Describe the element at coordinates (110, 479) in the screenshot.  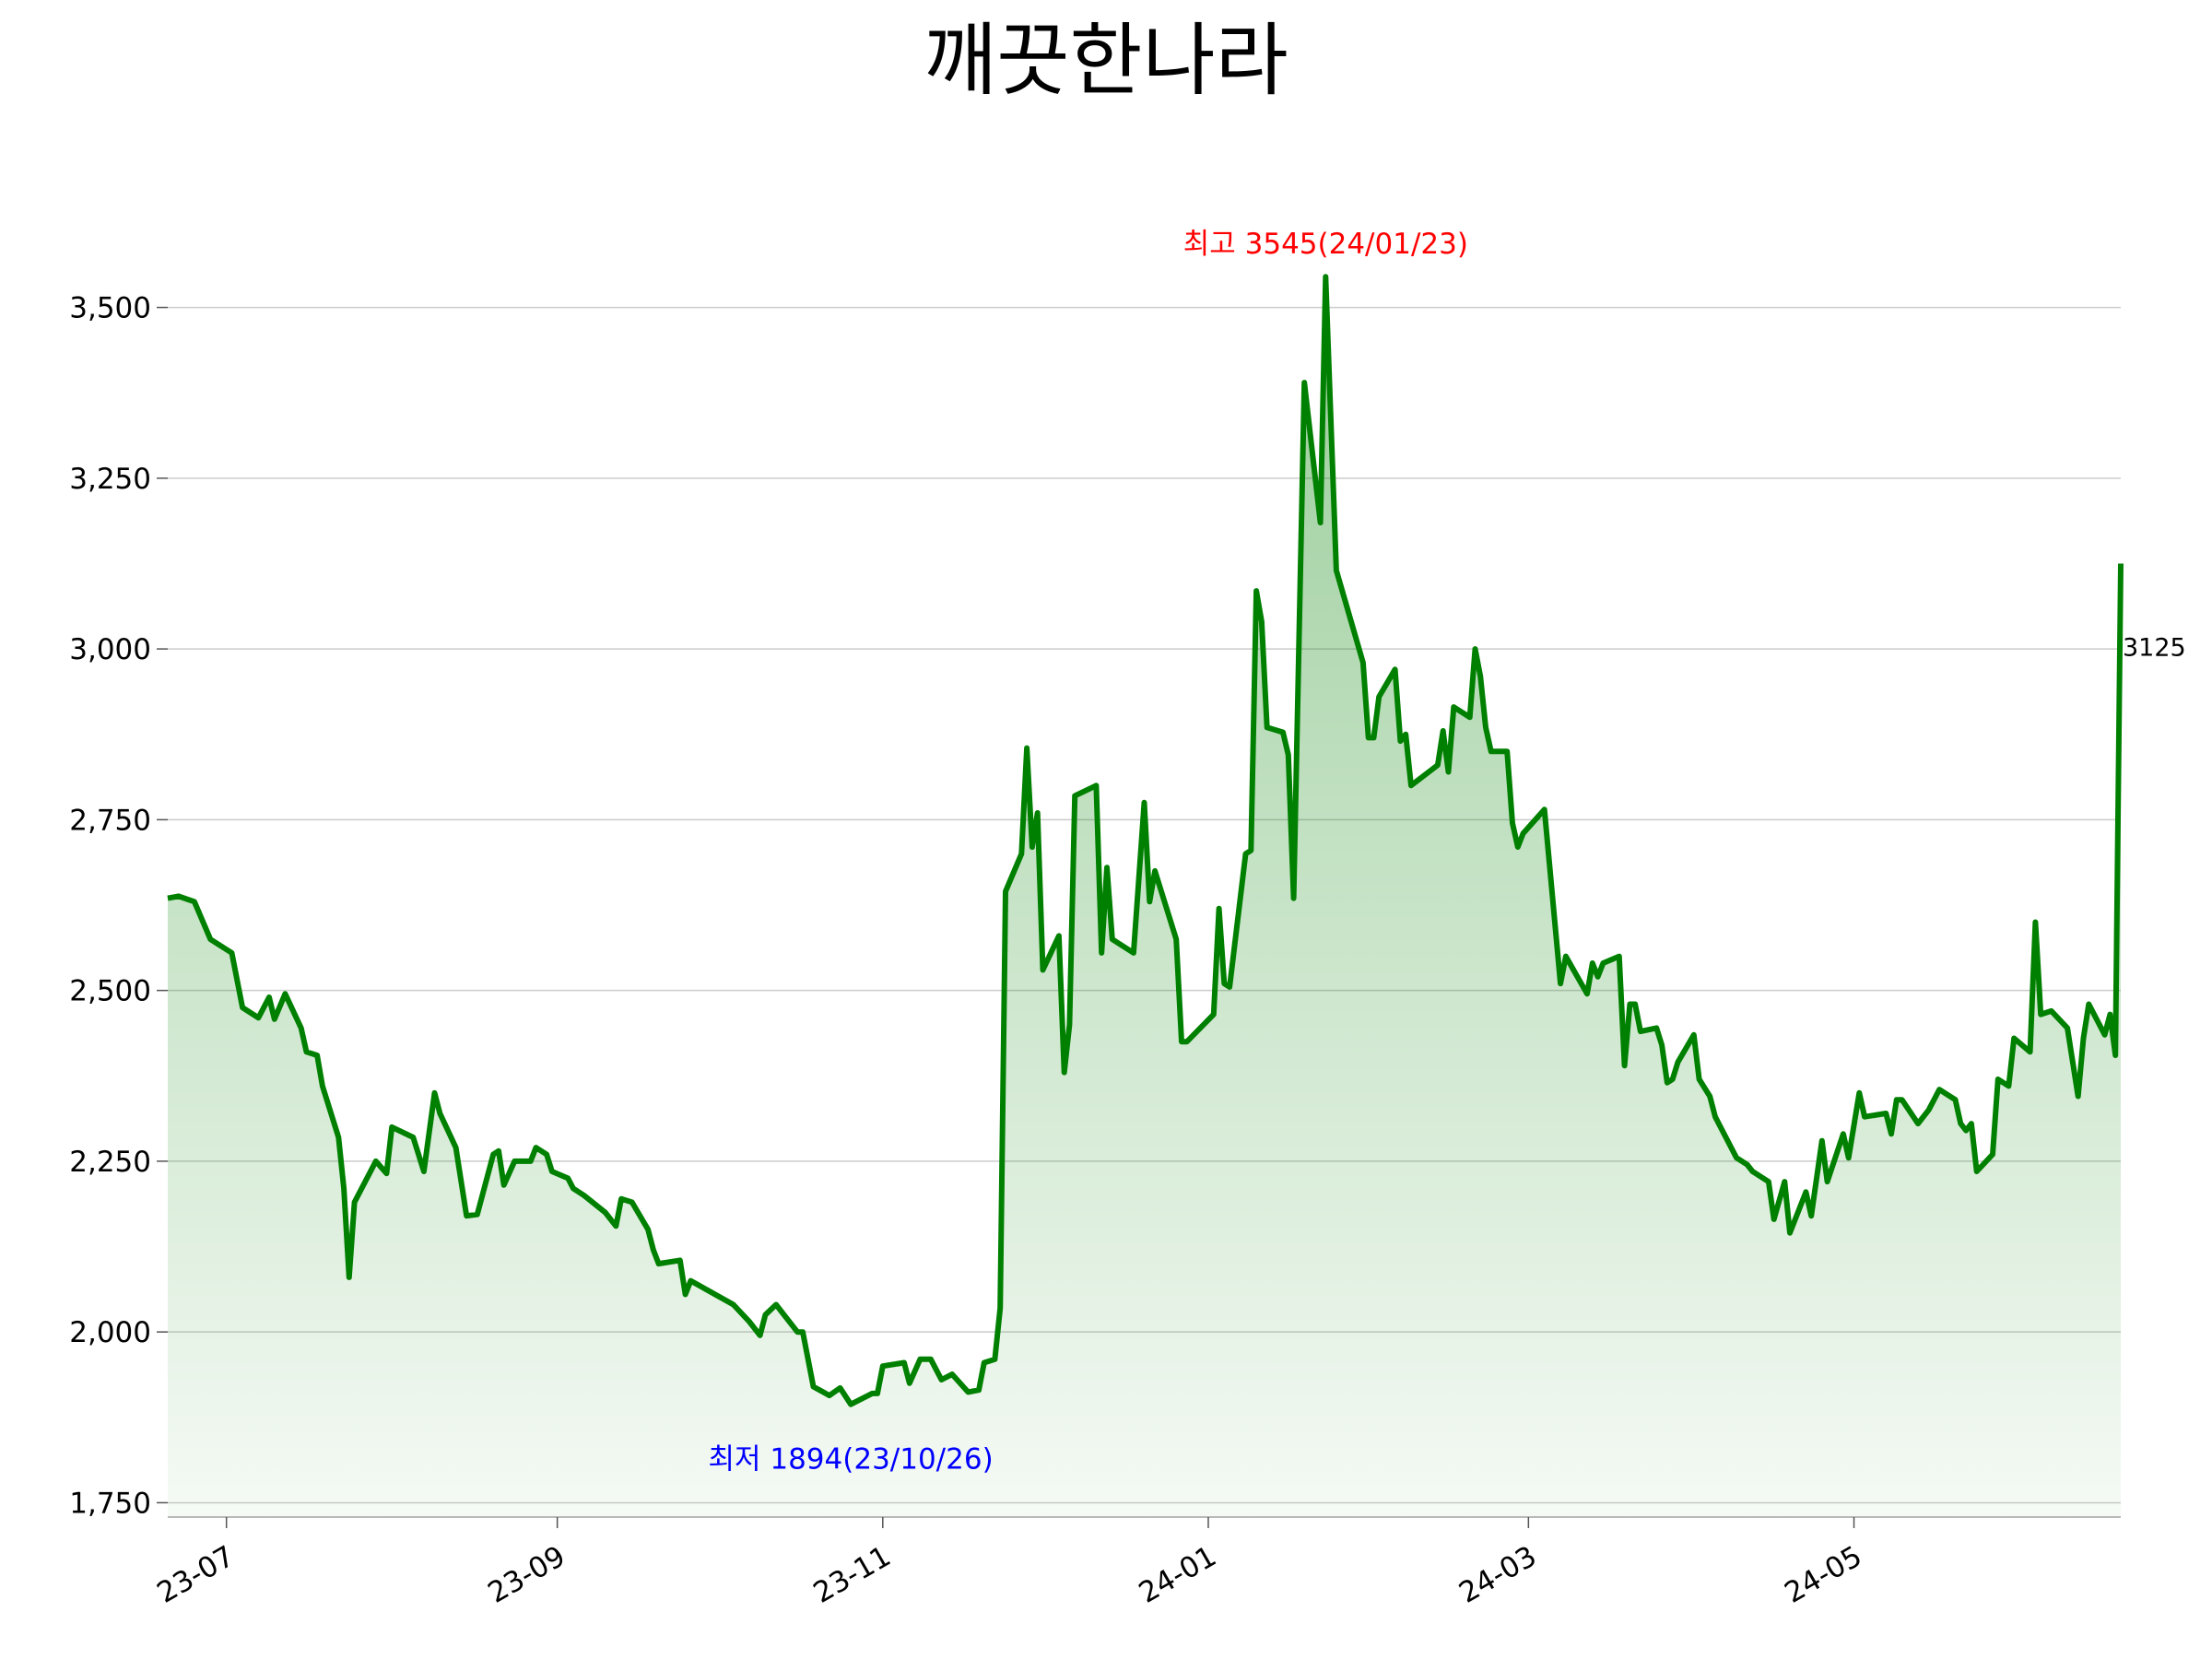
I see `y-tick-label: 3,250` at that location.